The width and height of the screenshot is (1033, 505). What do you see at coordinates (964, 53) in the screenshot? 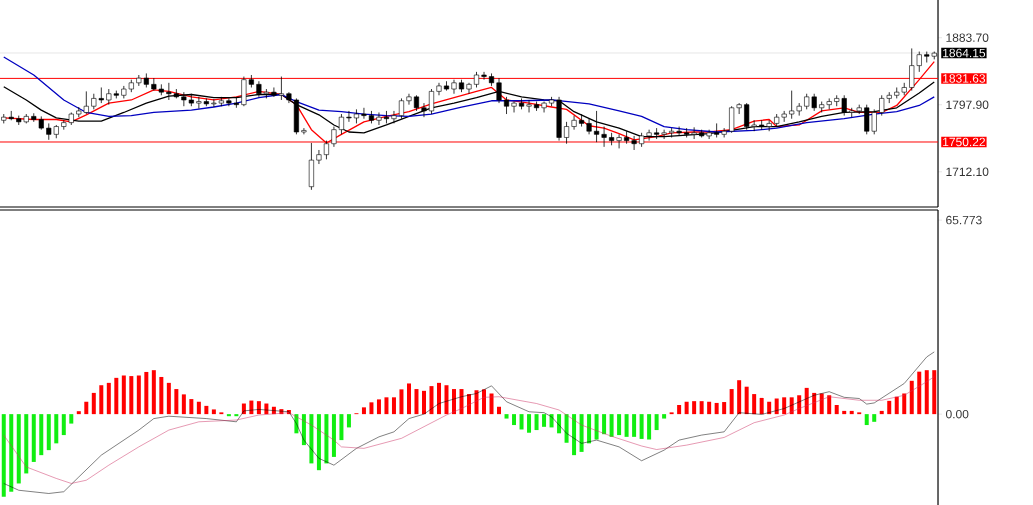
I see `ref-line-label: 1864.15` at bounding box center [964, 53].